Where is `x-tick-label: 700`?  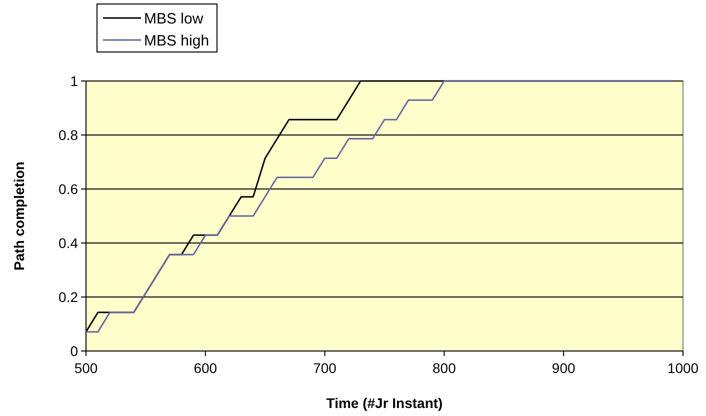
x-tick-label: 700 is located at coordinates (325, 368).